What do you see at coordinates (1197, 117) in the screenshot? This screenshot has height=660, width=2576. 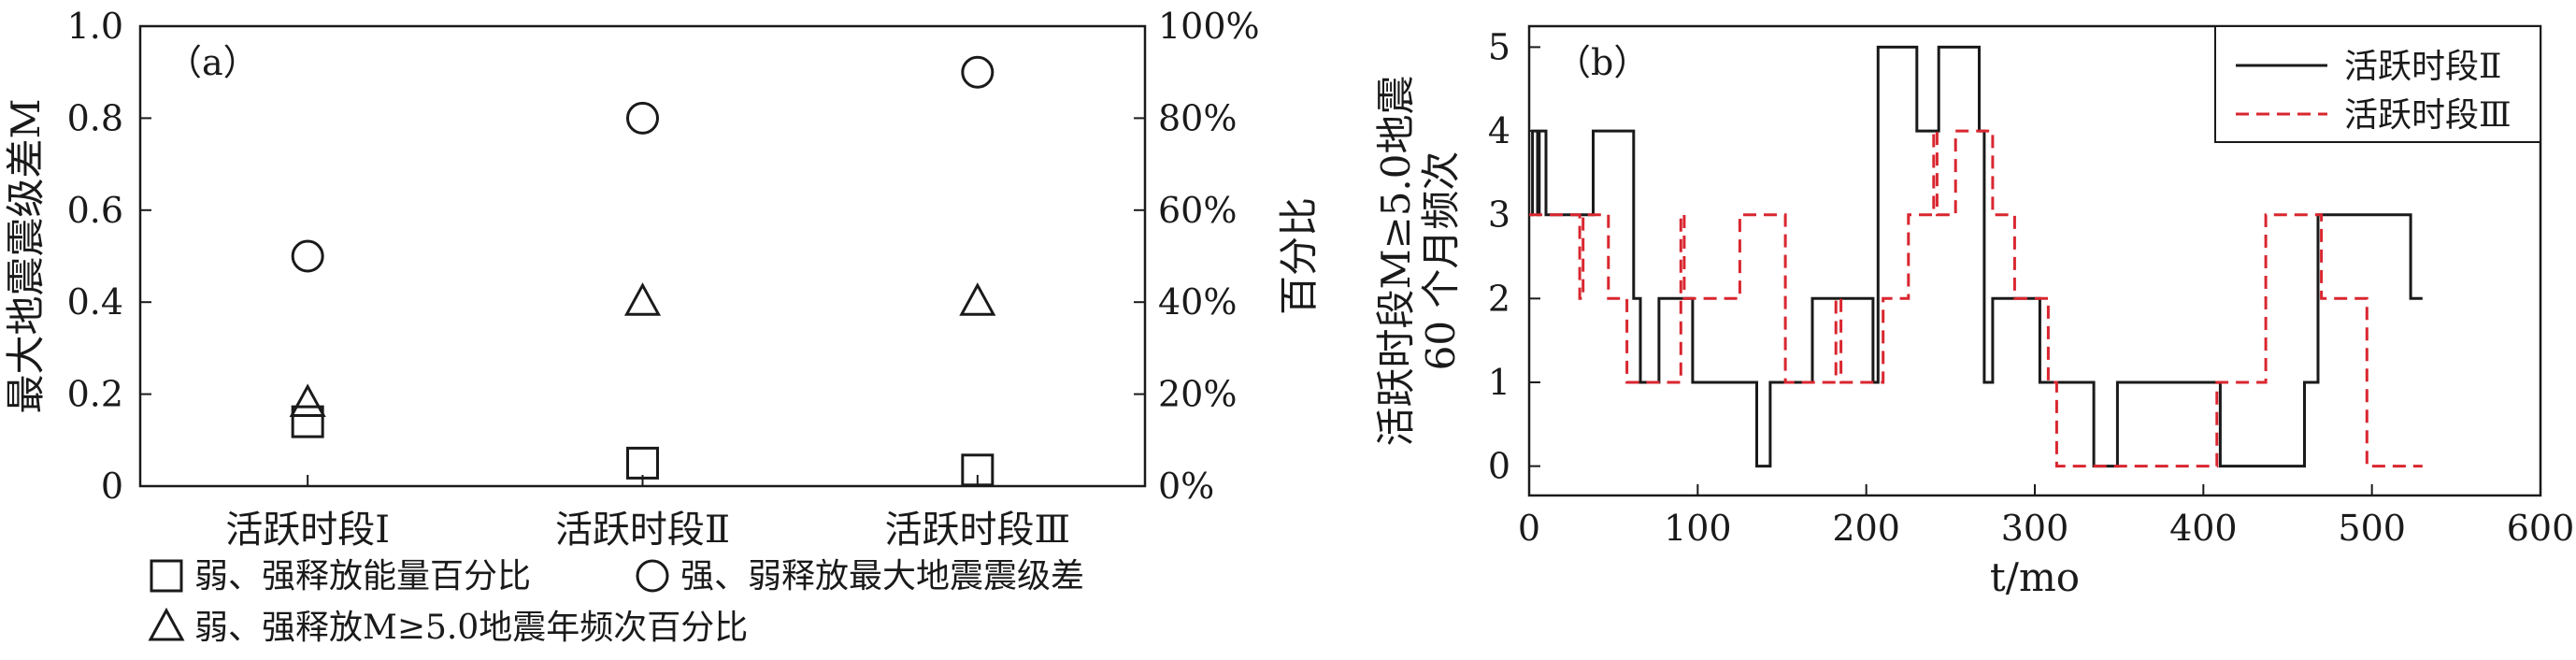 I see `panel-a-right-tick-label: 80%` at bounding box center [1197, 117].